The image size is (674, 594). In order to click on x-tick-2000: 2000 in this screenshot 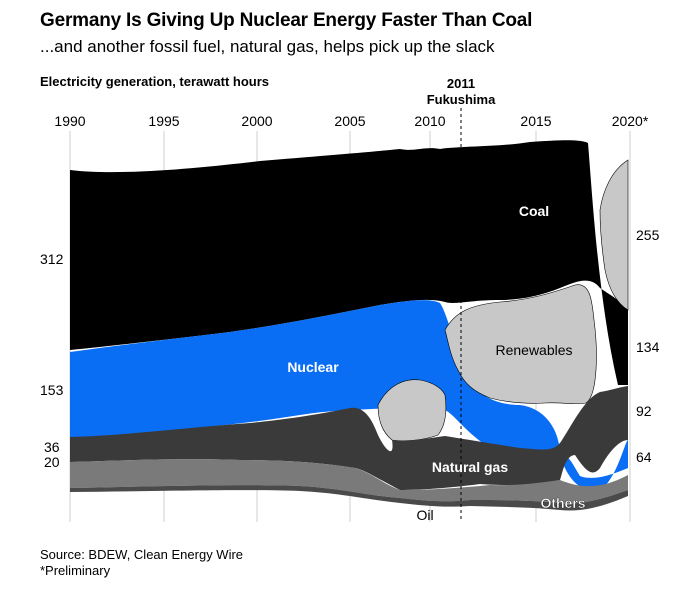, I will do `click(256, 121)`.